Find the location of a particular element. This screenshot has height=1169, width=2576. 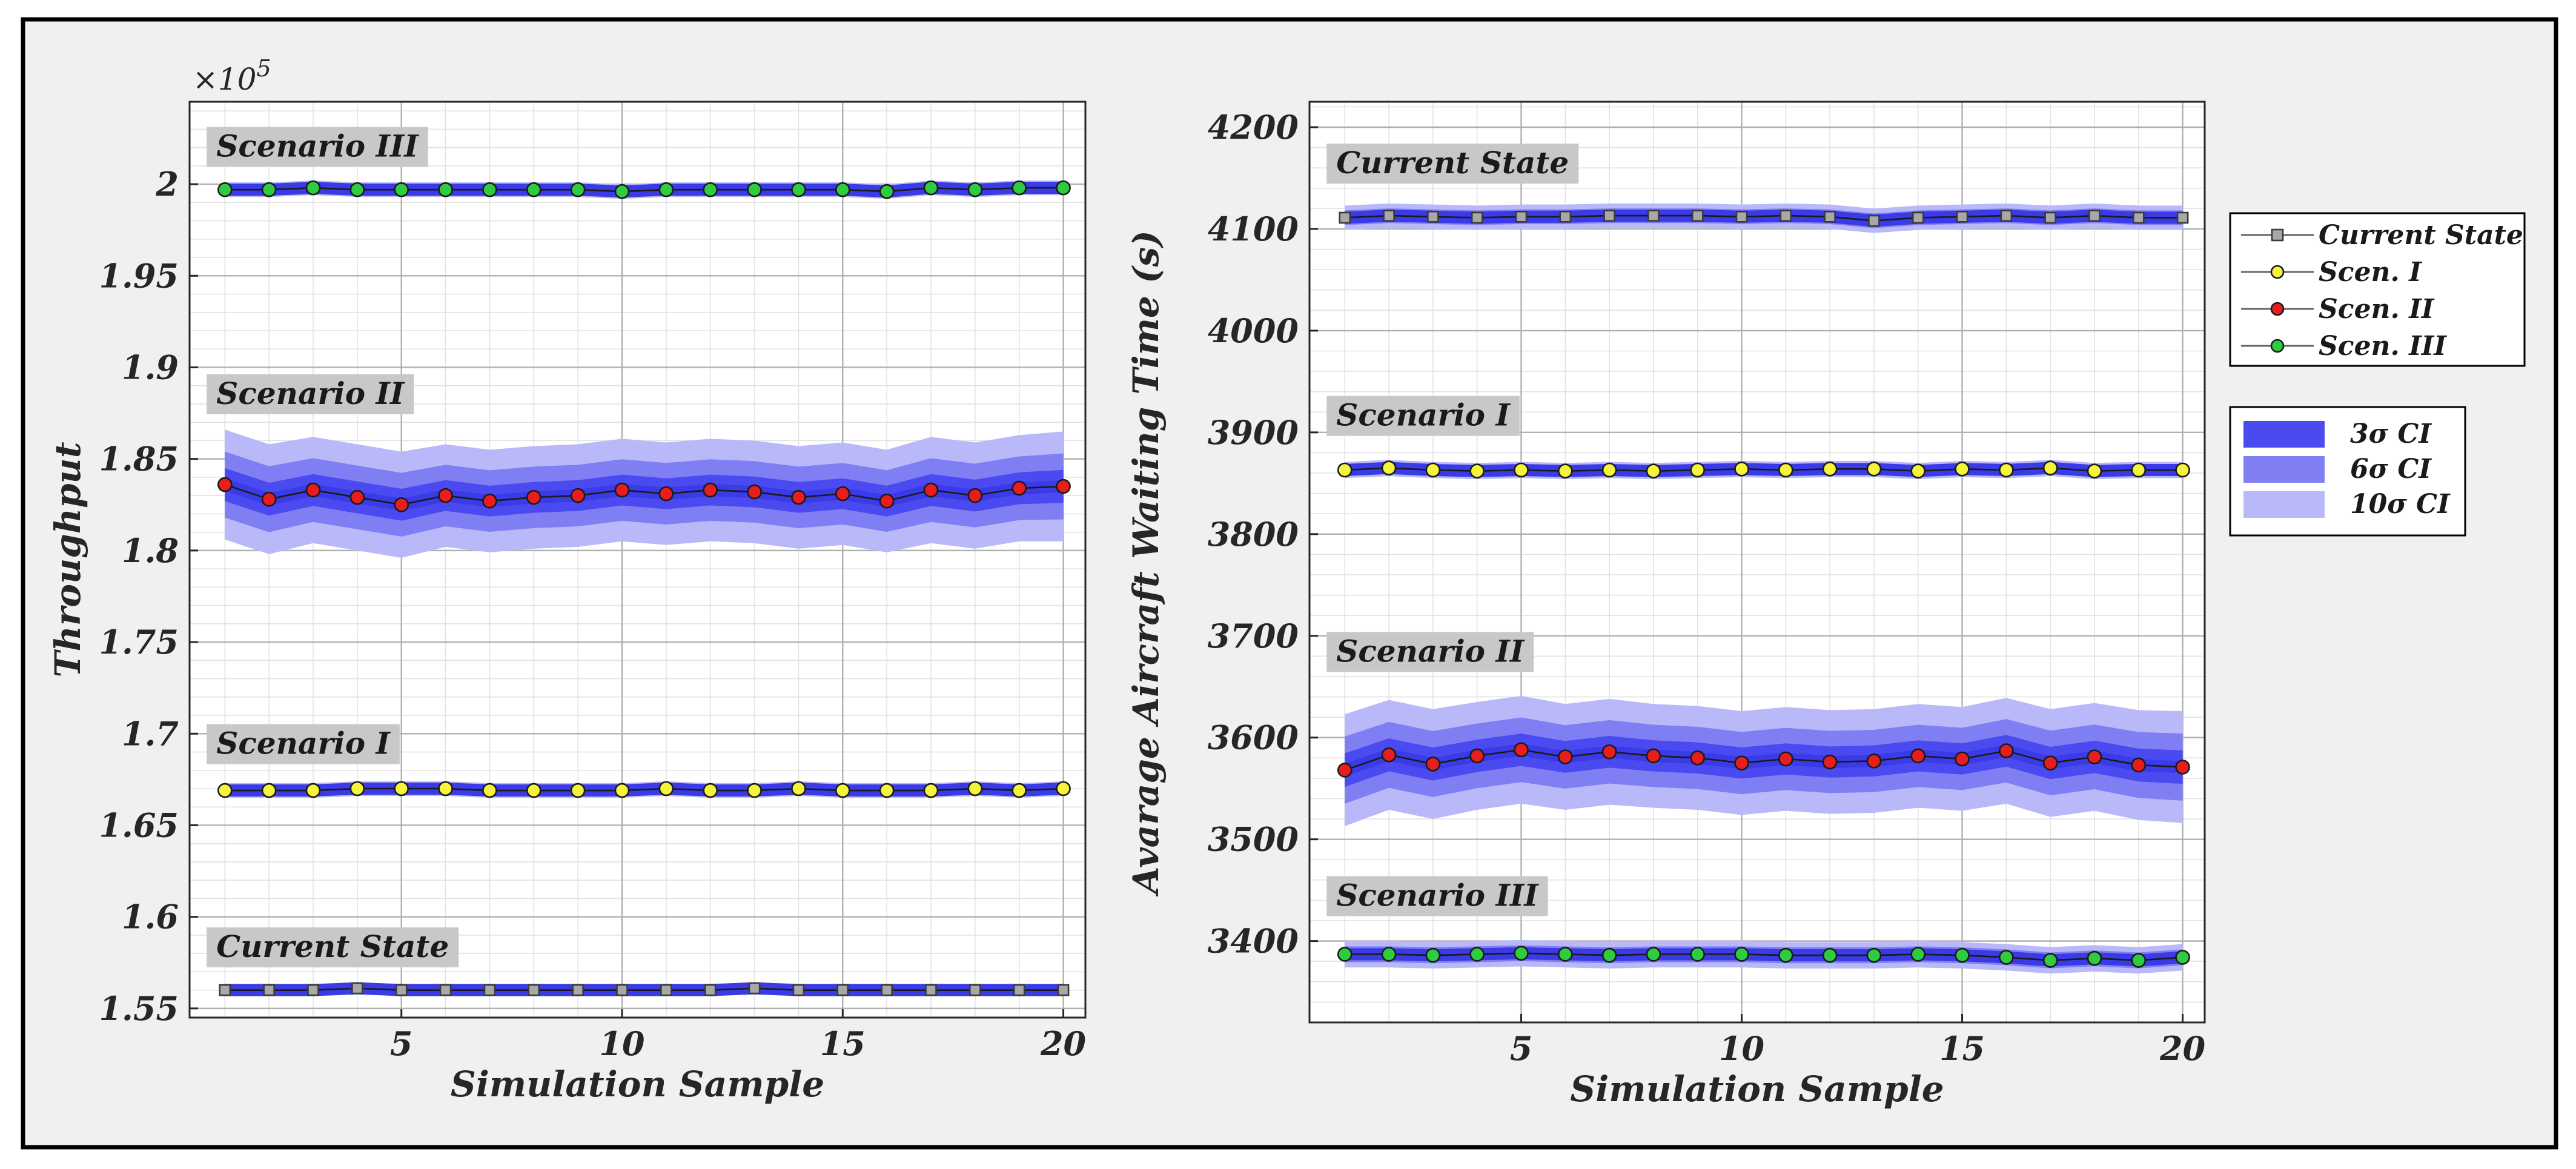

legend-entry-scen-iii: Scen. III is located at coordinates (2344, 346).